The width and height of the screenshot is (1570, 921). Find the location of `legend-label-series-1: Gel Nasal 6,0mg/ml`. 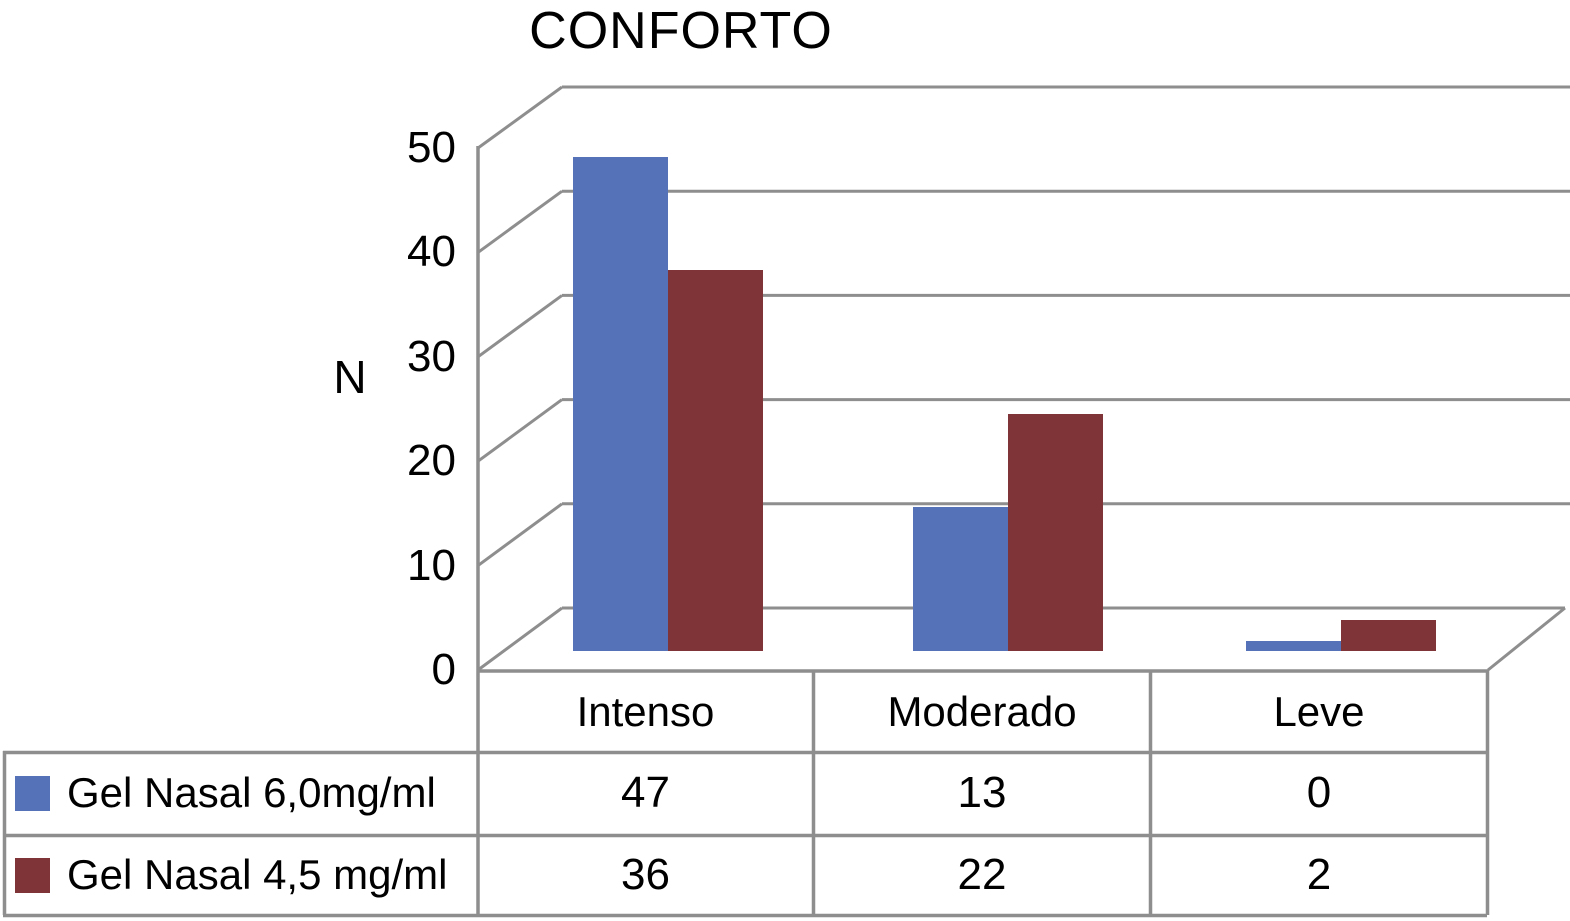

legend-label-series-1: Gel Nasal 6,0mg/ml is located at coordinates (251, 792).